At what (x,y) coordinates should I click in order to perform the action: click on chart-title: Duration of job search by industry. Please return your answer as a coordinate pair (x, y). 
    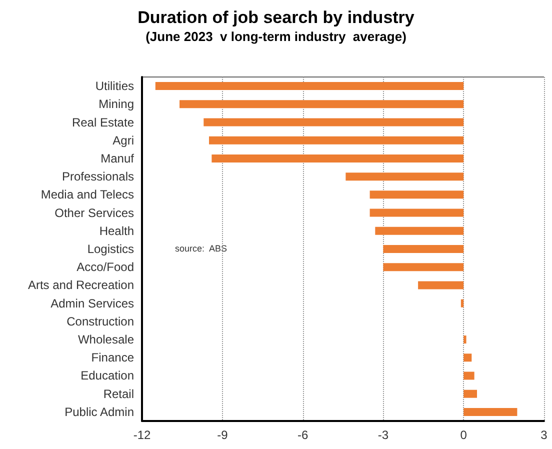
    Looking at the image, I should click on (276, 17).